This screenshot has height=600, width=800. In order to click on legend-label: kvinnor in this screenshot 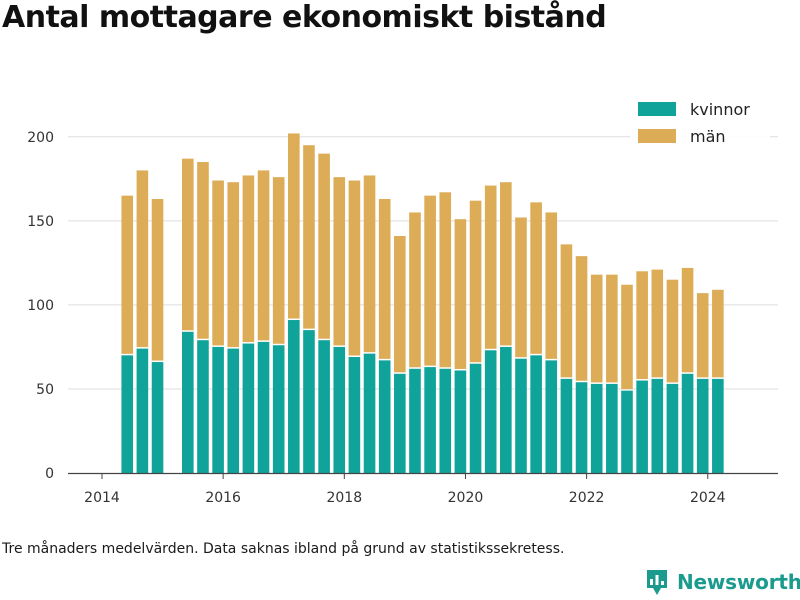, I will do `click(720, 109)`.